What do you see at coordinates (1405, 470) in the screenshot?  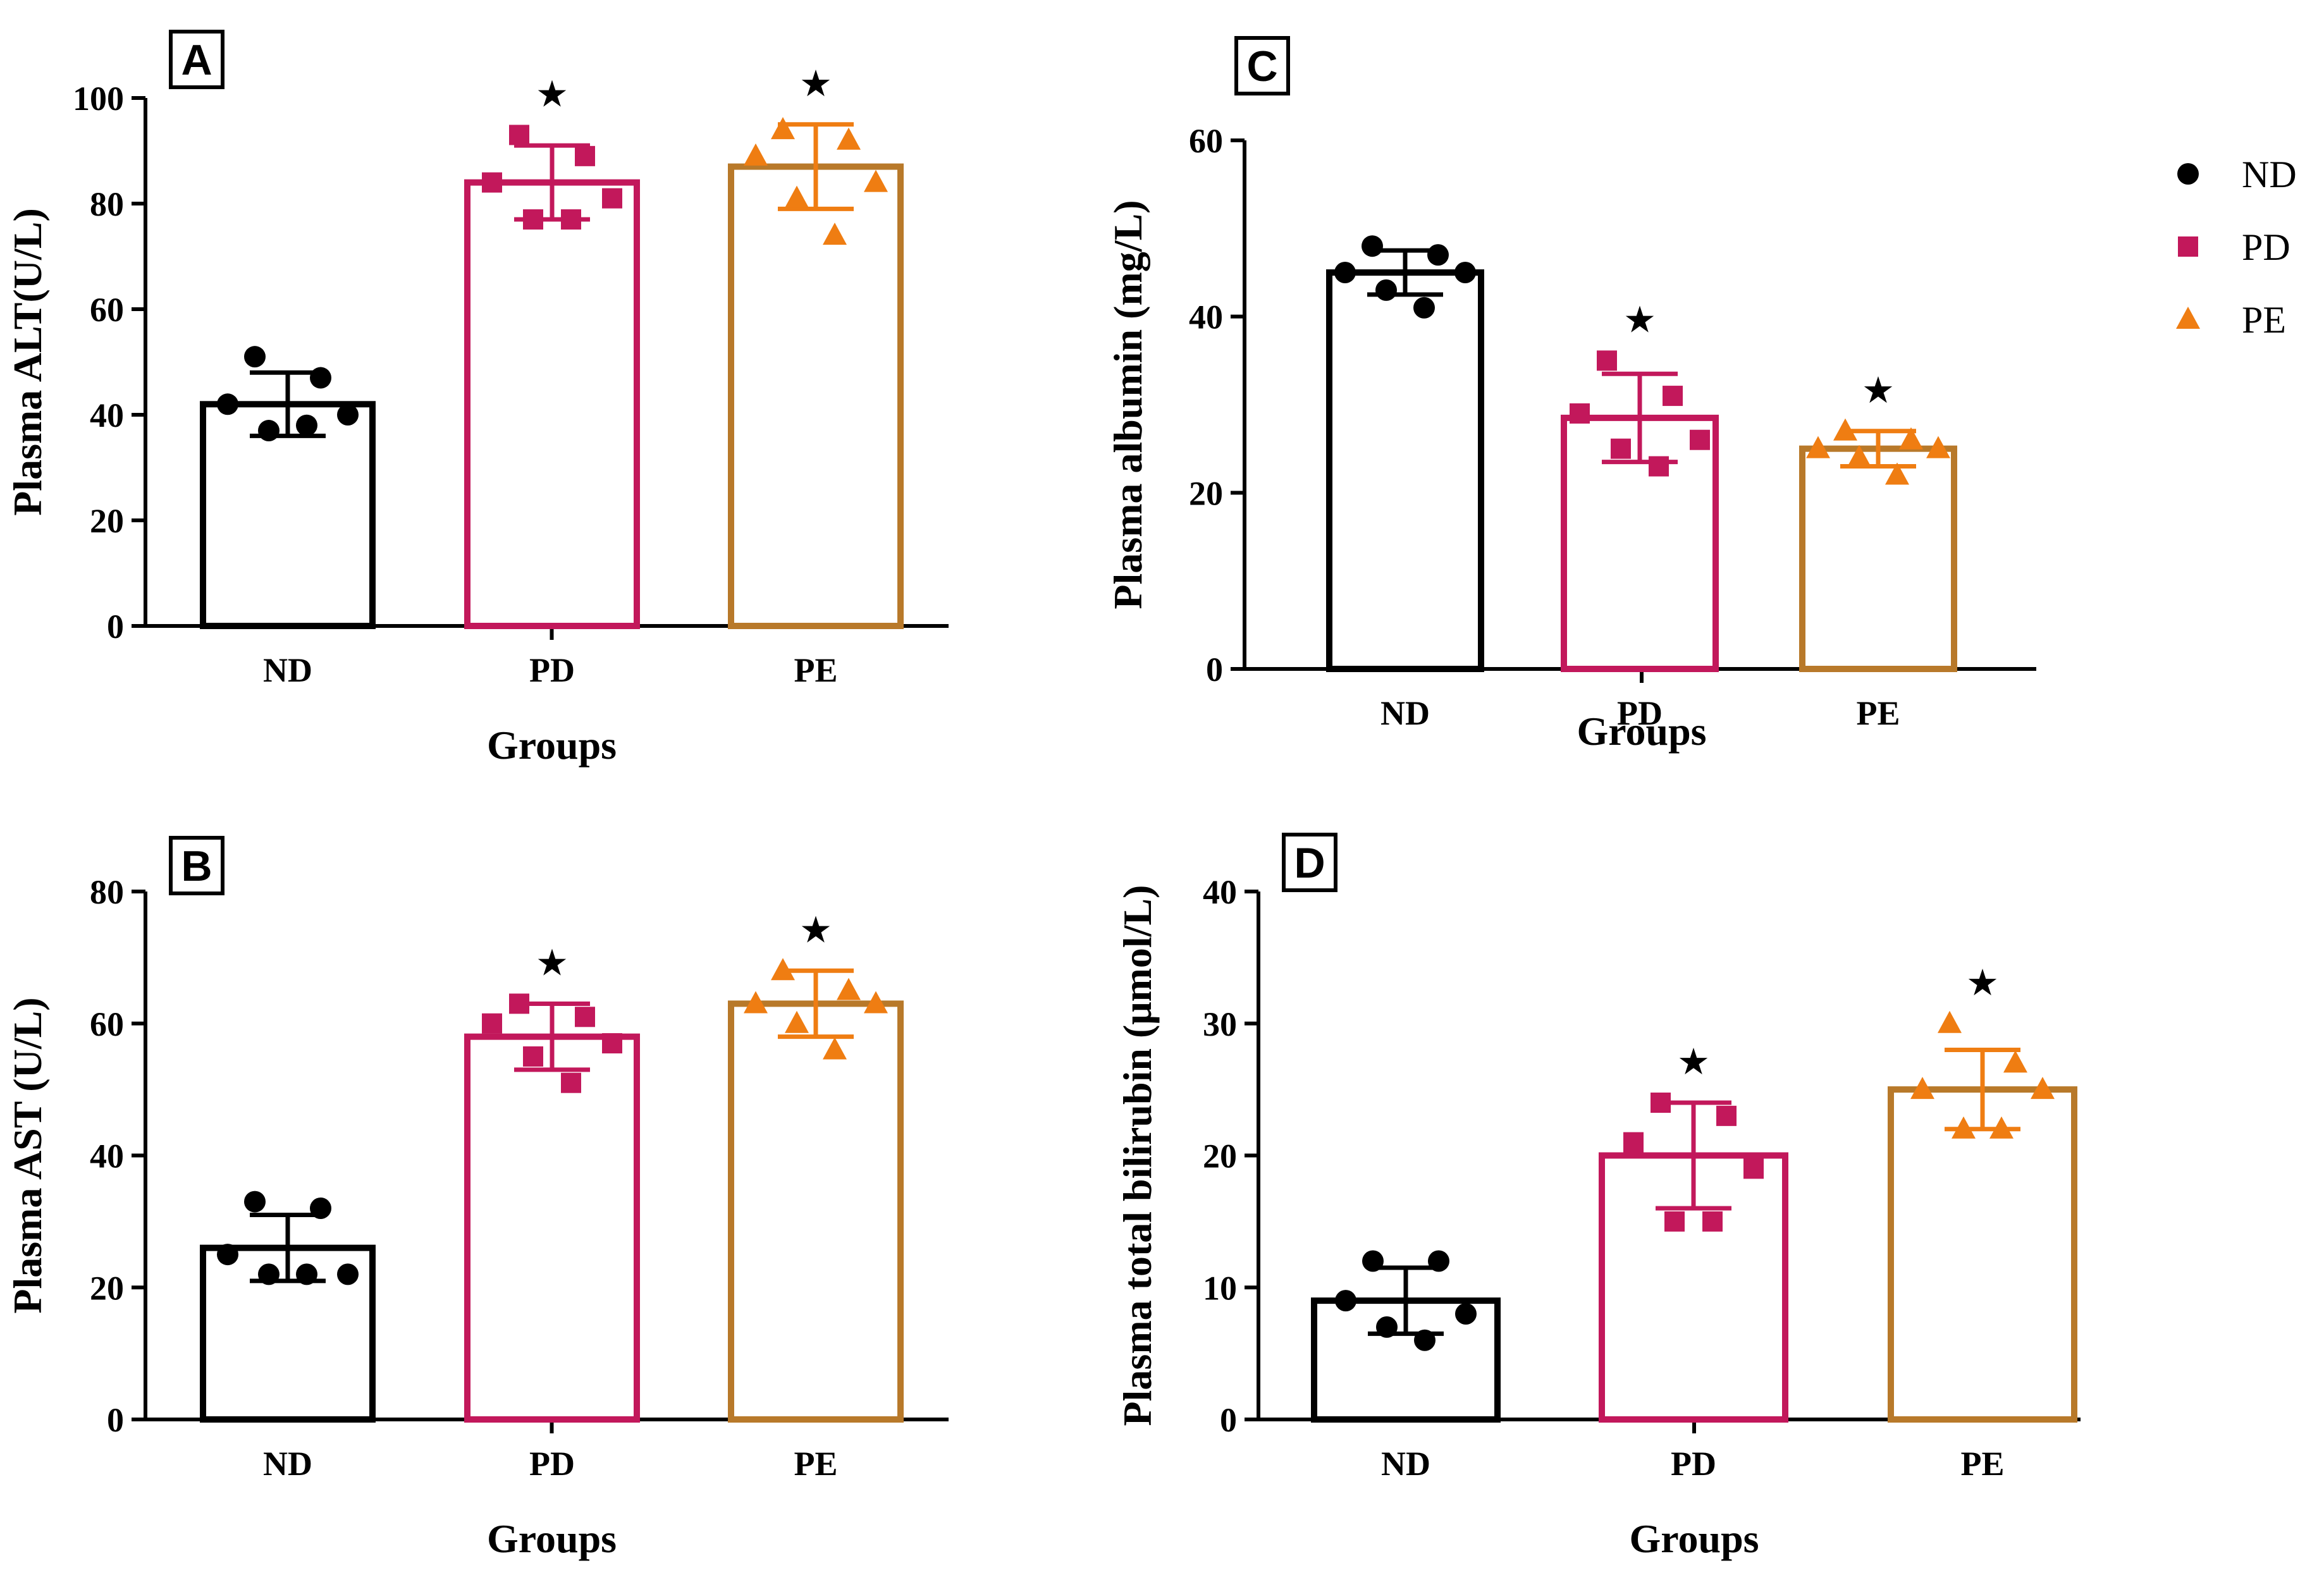 I see `bar-nd` at bounding box center [1405, 470].